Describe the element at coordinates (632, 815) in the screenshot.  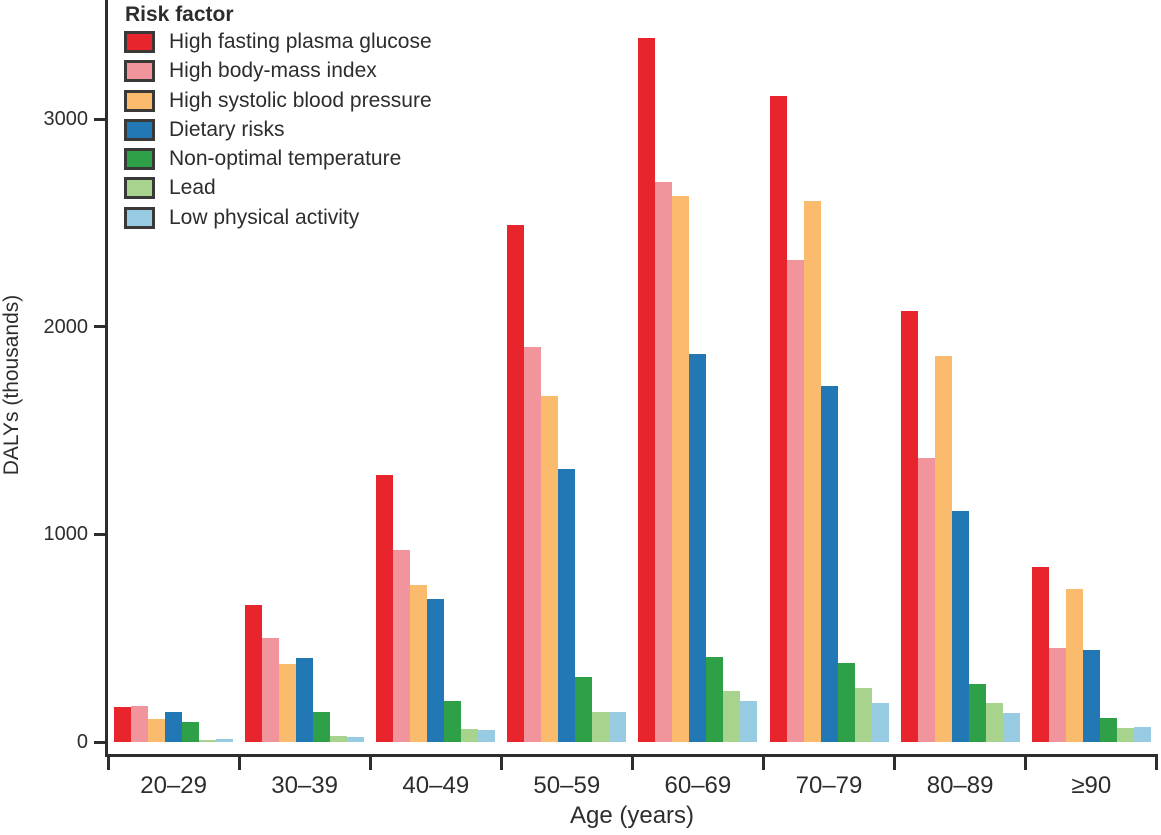
I see `x-axis-title: Age (years)` at that location.